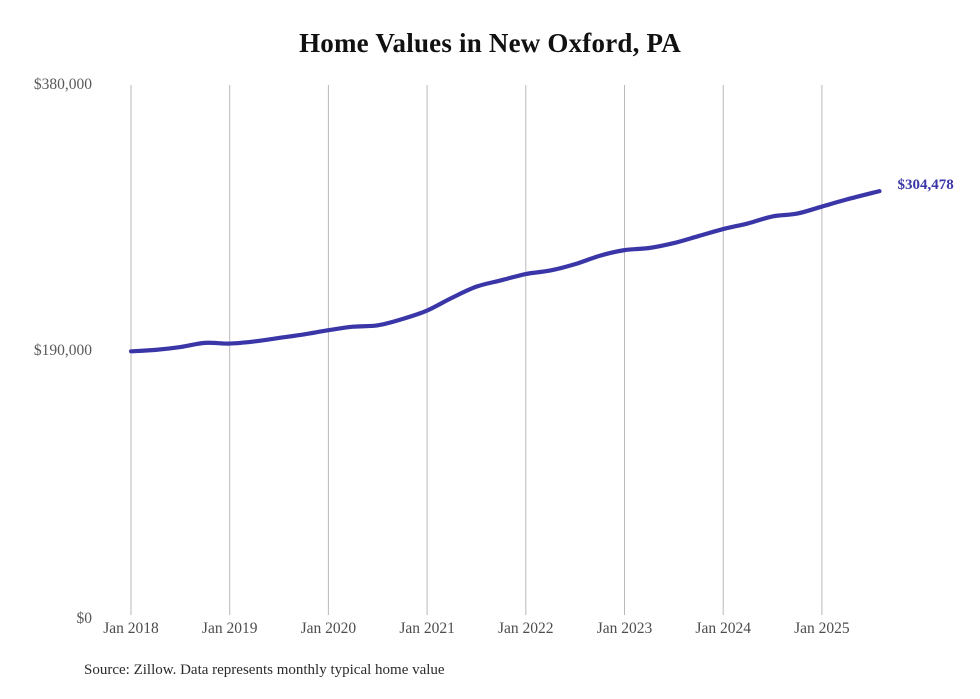  I want to click on x-axis-tick-jan-2024: Jan 2024, so click(723, 628).